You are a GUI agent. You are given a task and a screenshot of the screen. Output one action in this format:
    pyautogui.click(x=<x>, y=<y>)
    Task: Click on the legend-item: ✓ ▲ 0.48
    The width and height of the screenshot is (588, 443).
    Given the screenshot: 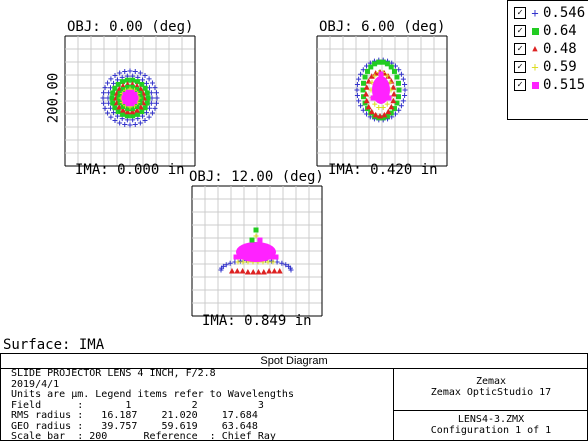 What is the action you would take?
    pyautogui.click(x=545, y=49)
    